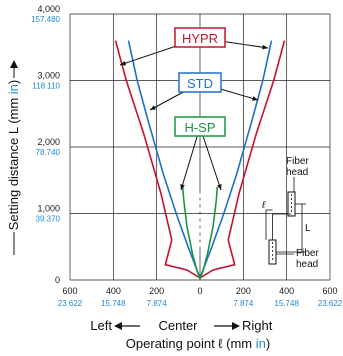 This screenshot has height=356, width=343. Describe the element at coordinates (268, 343) in the screenshot. I see `x-axis-label-close: )` at that location.